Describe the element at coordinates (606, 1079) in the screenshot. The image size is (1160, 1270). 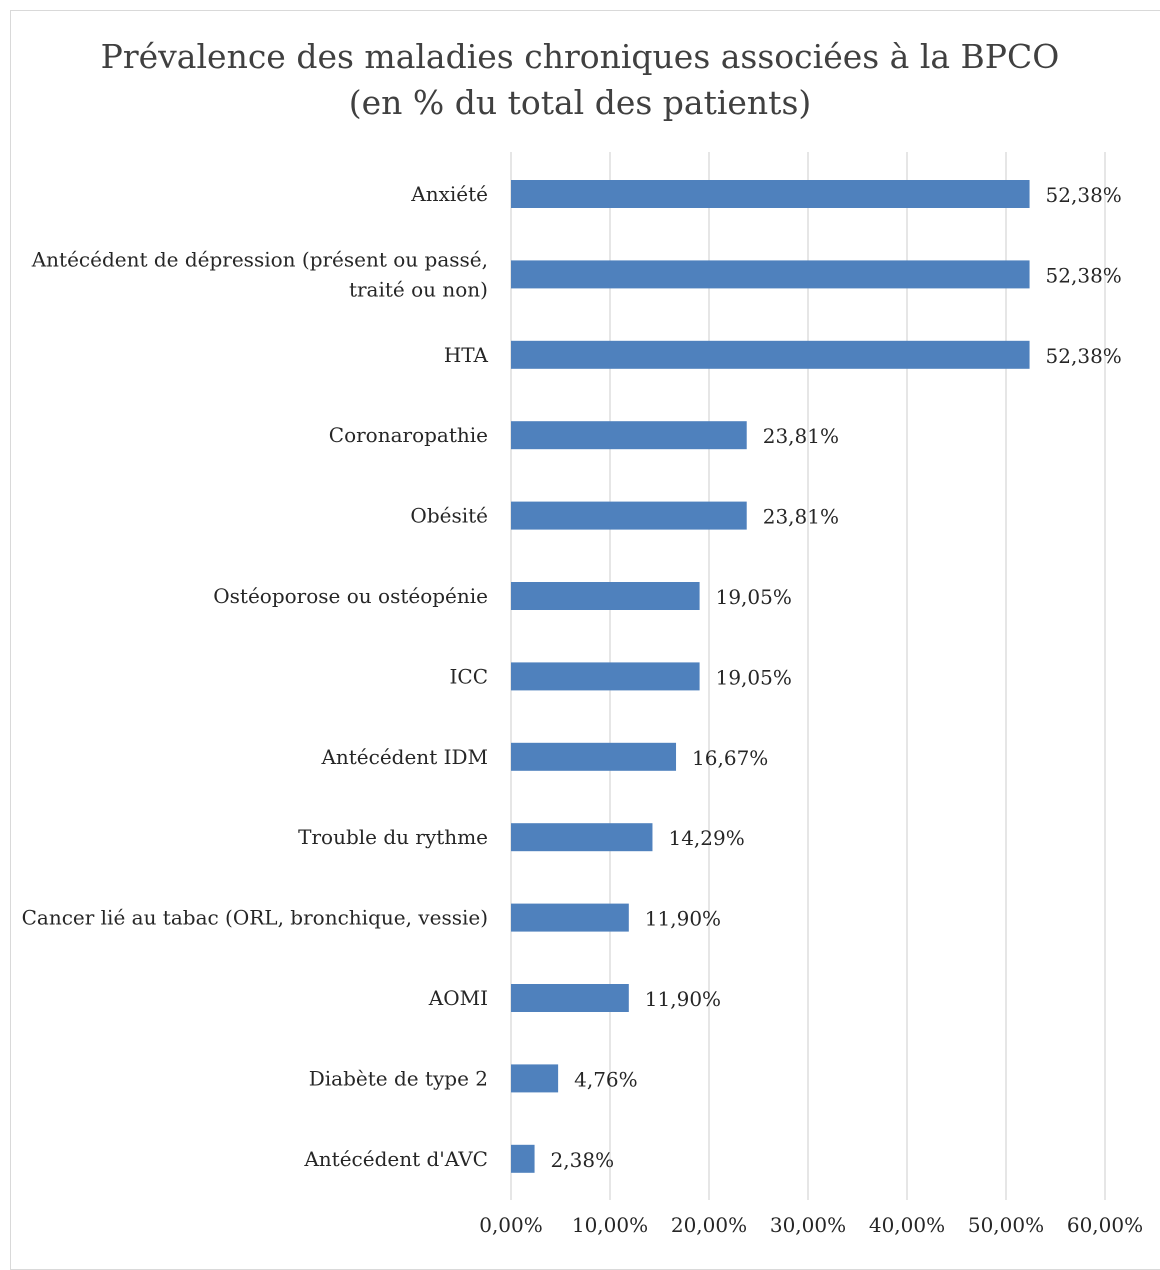
I see `data-label: 4,76%` at that location.